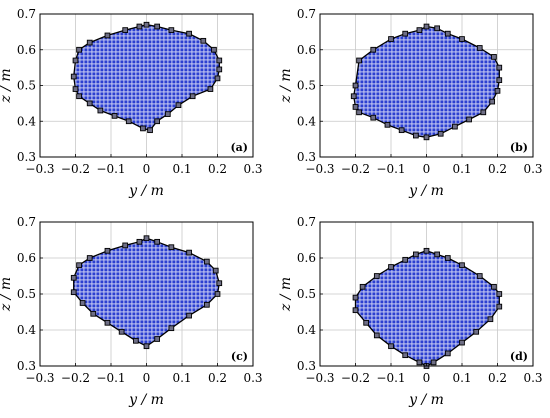  Describe the element at coordinates (519, 356) in the screenshot. I see `panel-label: (d)` at that location.